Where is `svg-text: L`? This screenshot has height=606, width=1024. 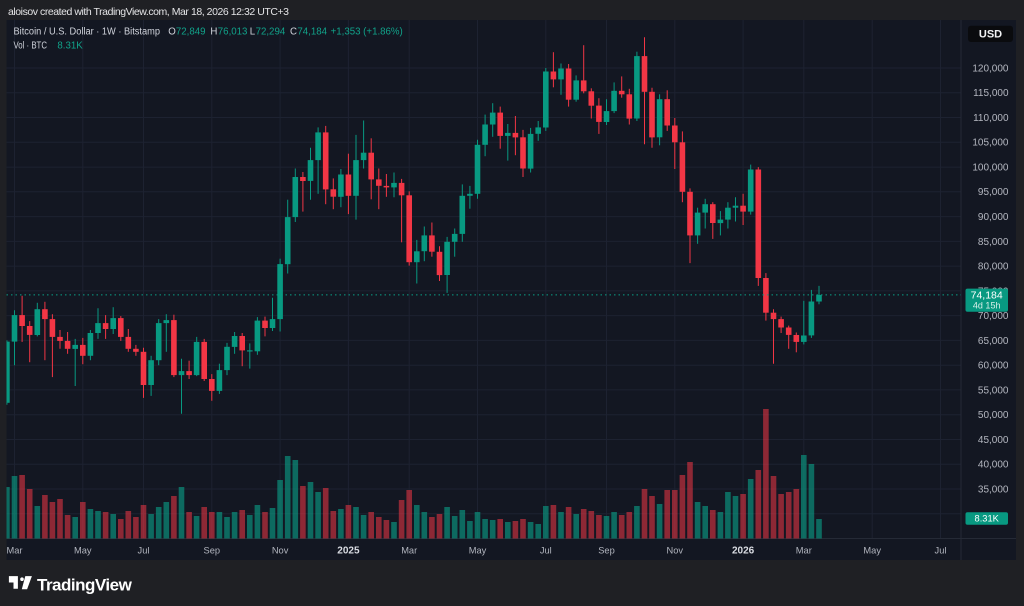
svg-text: L is located at coordinates (253, 32).